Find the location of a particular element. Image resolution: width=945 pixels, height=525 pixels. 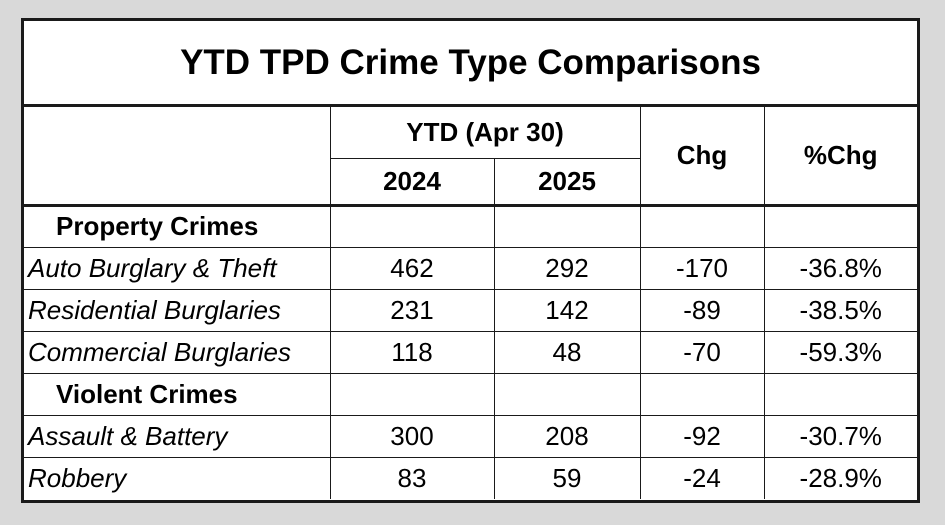

header-year-2025: 2025 is located at coordinates (566, 182).